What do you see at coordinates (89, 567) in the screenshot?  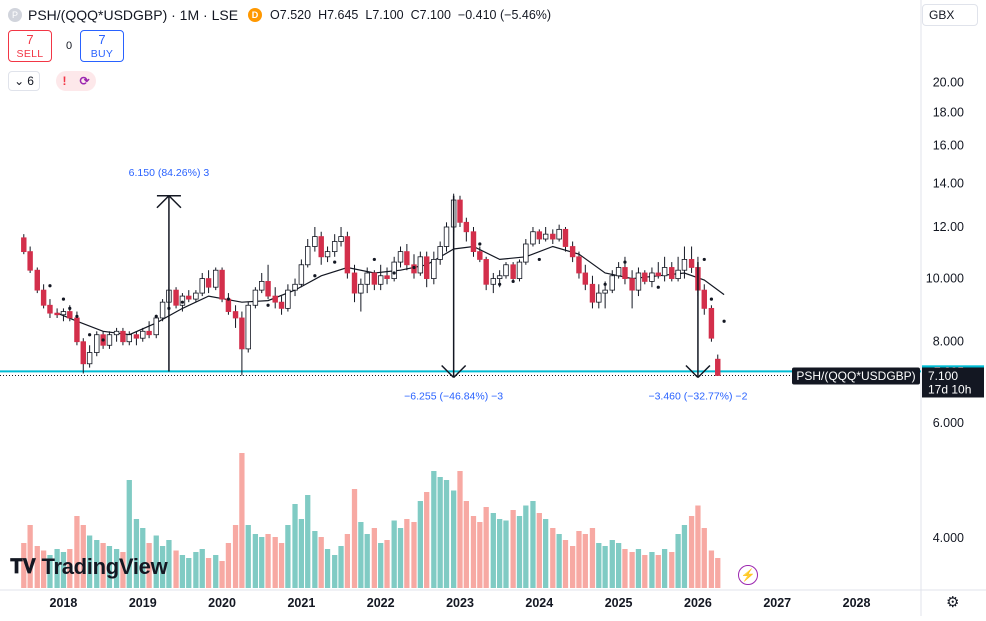 I see `tradingview-logo: 𝐓𝐕 TradingView` at bounding box center [89, 567].